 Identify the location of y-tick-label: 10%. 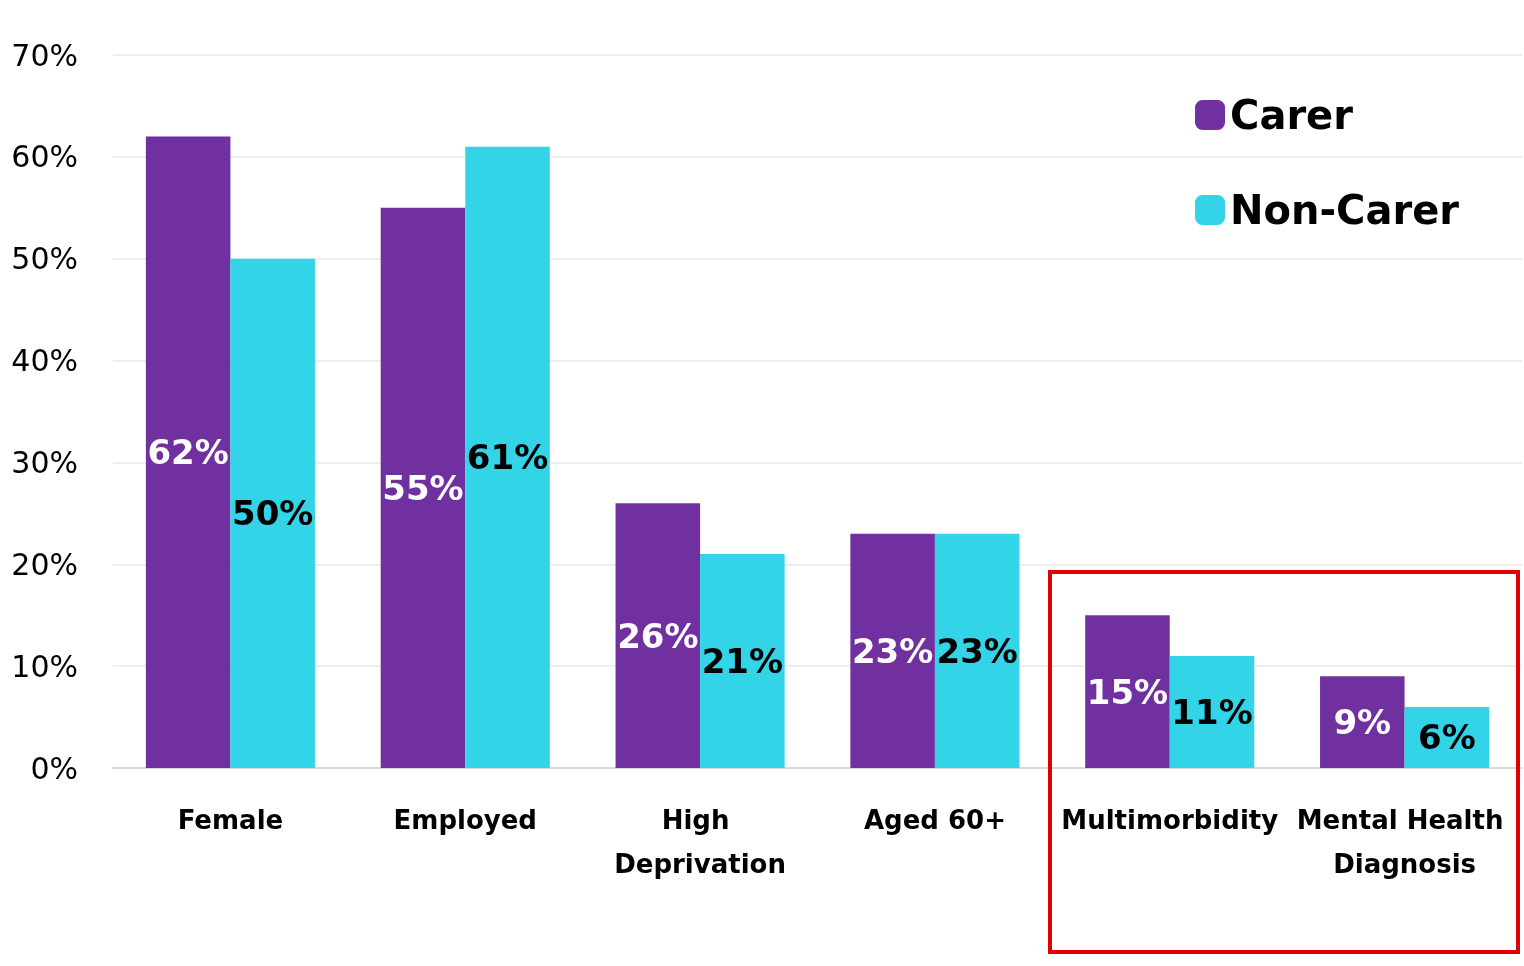
(44, 666).